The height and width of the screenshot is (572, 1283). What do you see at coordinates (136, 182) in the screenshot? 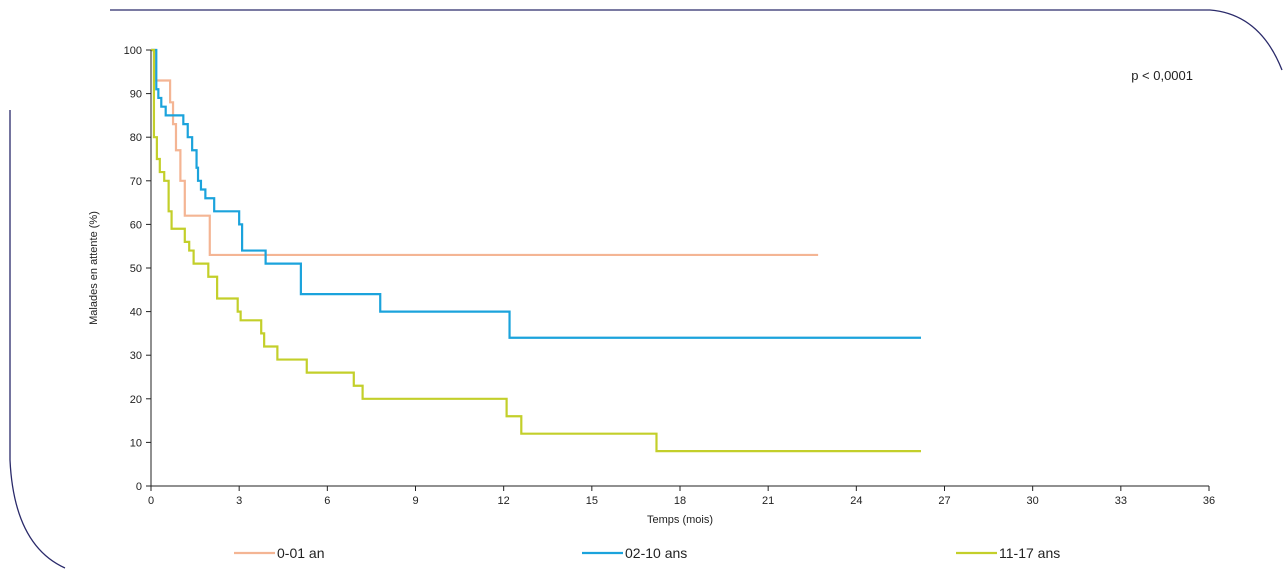
I see `y-tick-label: 70` at bounding box center [136, 182].